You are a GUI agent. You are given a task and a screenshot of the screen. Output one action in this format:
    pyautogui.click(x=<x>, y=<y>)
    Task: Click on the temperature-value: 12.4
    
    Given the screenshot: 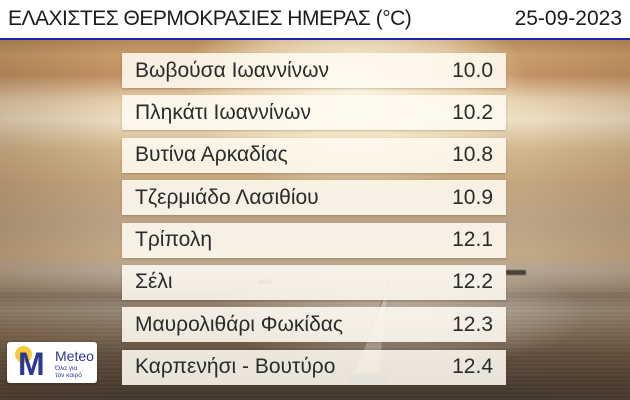 What is the action you would take?
    pyautogui.click(x=472, y=367)
    